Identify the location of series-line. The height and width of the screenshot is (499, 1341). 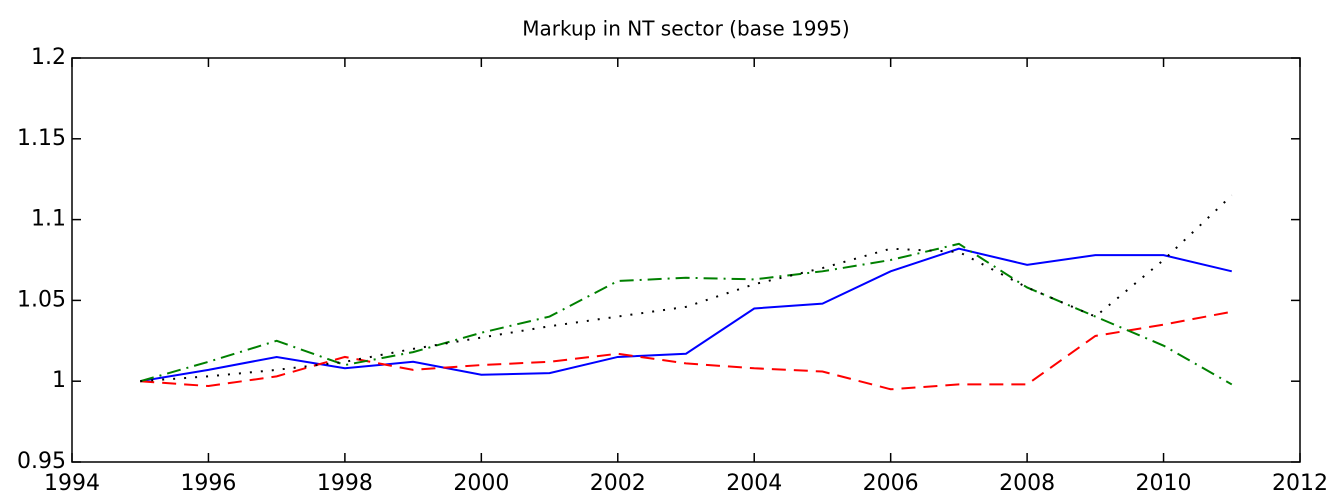
(686, 350).